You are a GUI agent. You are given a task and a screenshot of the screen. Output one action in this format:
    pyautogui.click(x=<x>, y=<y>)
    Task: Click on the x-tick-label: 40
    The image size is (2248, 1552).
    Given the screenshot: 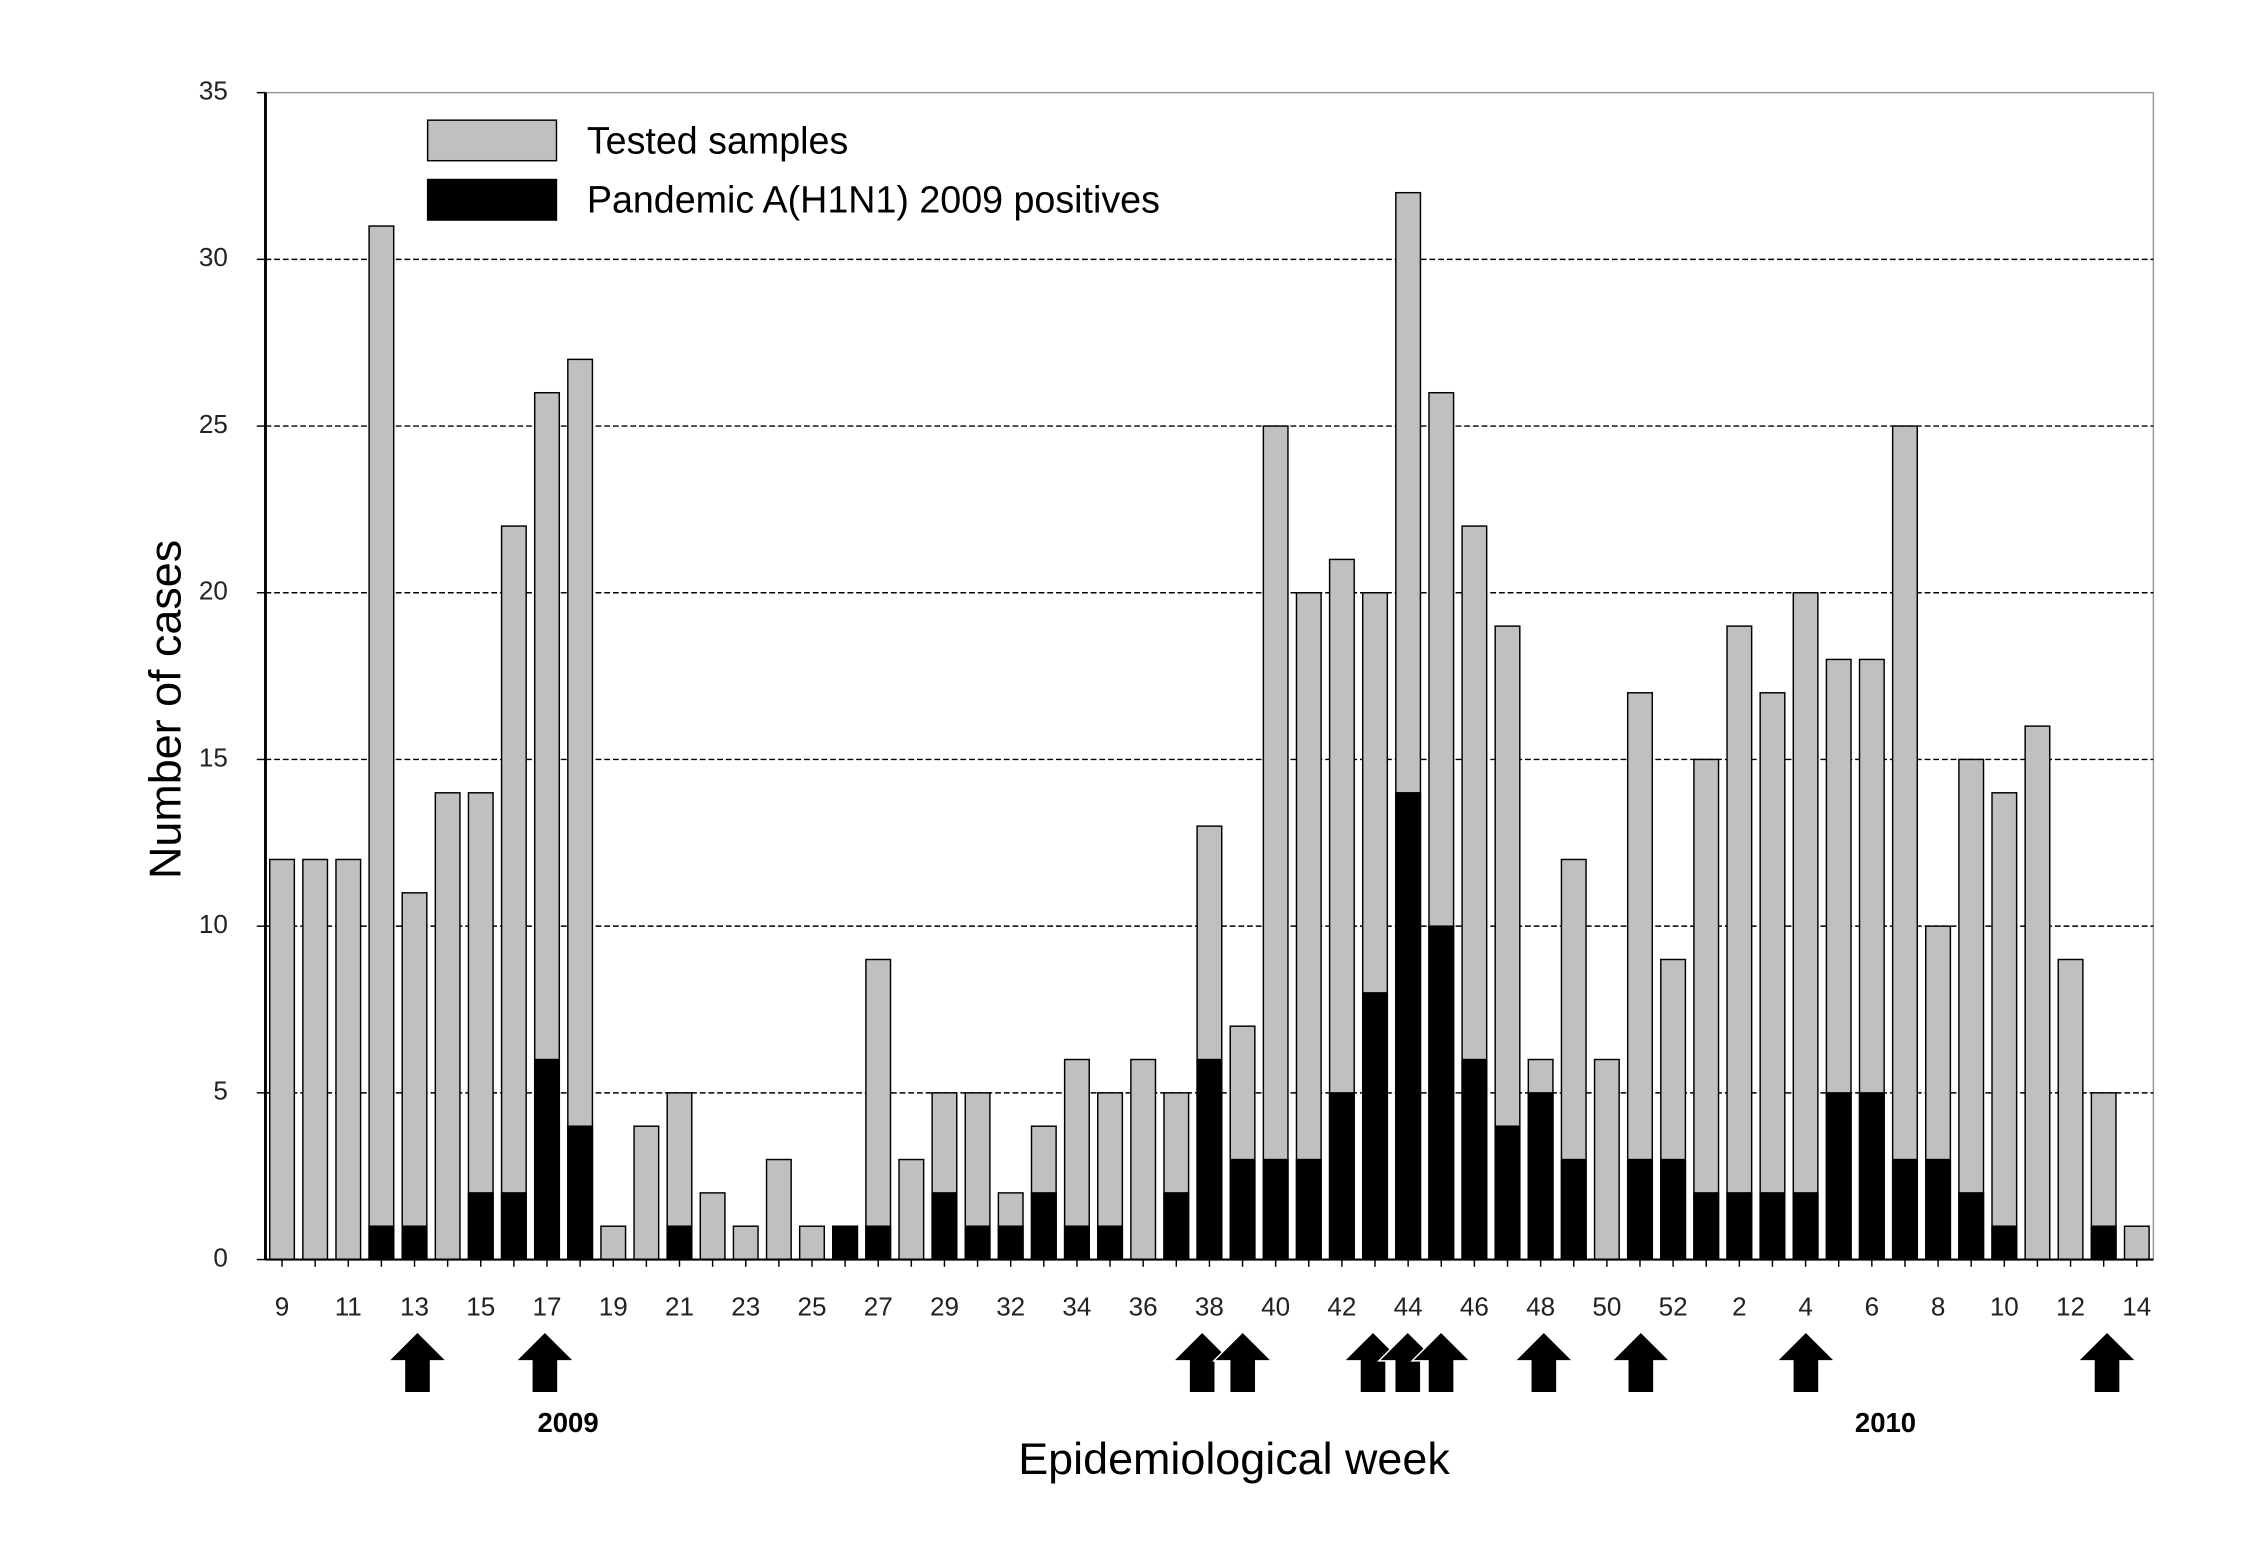 What is the action you would take?
    pyautogui.click(x=1275, y=1307)
    